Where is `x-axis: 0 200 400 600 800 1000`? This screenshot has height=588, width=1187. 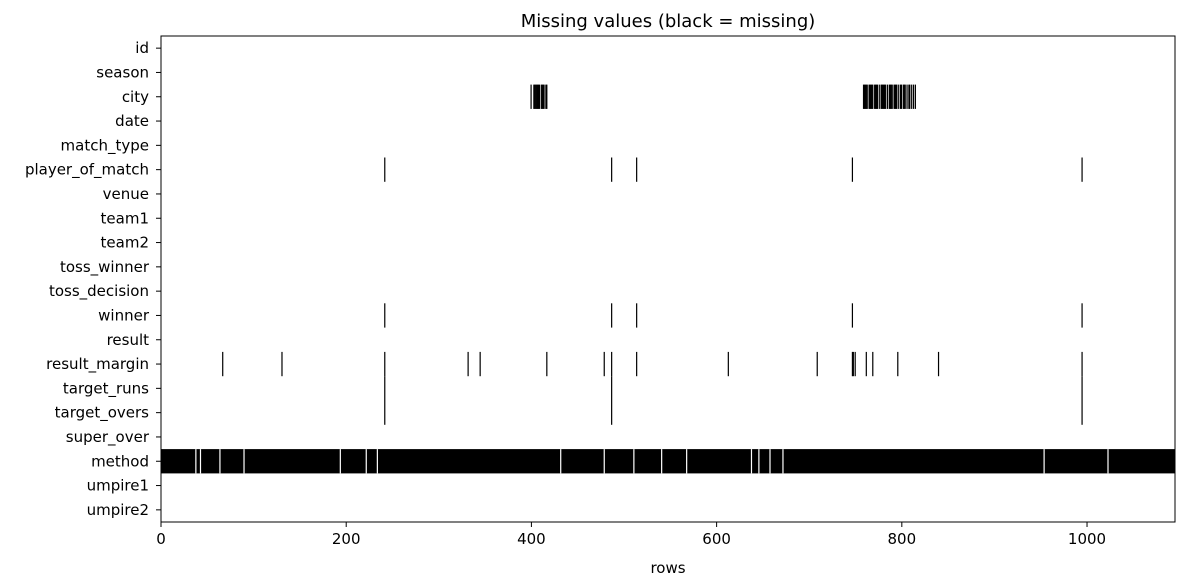 x-axis: 0 200 400 600 800 1000 is located at coordinates (631, 535).